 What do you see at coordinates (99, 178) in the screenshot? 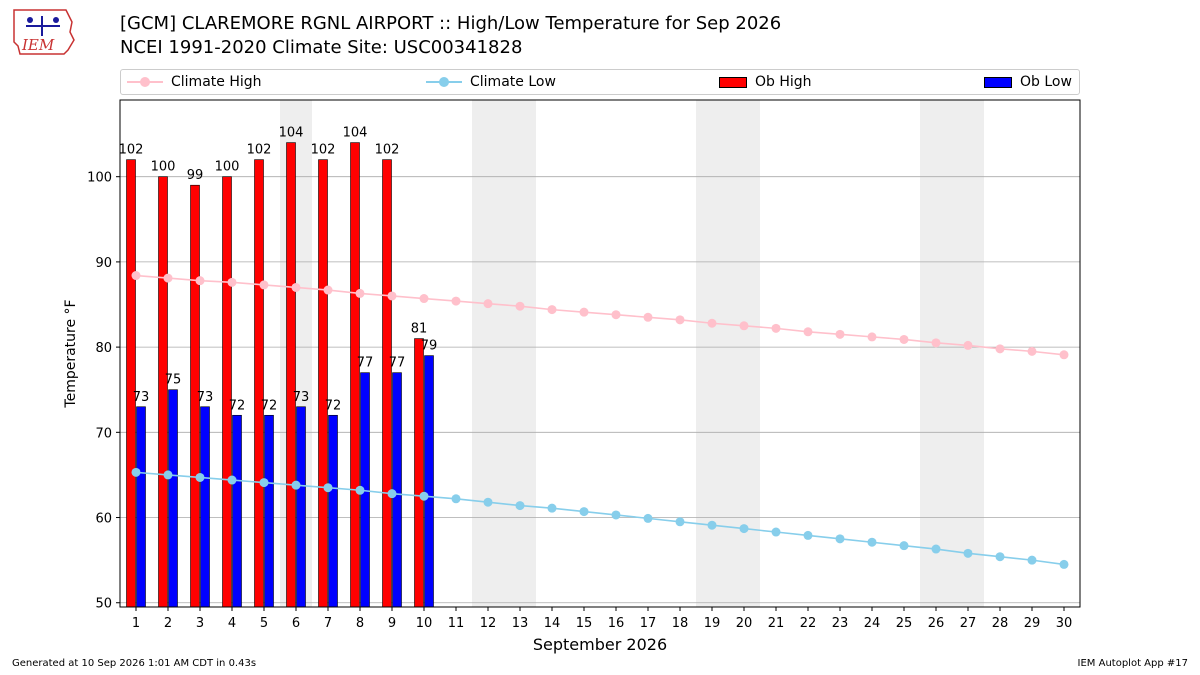
I see `y-tick-label: 100` at bounding box center [99, 178].